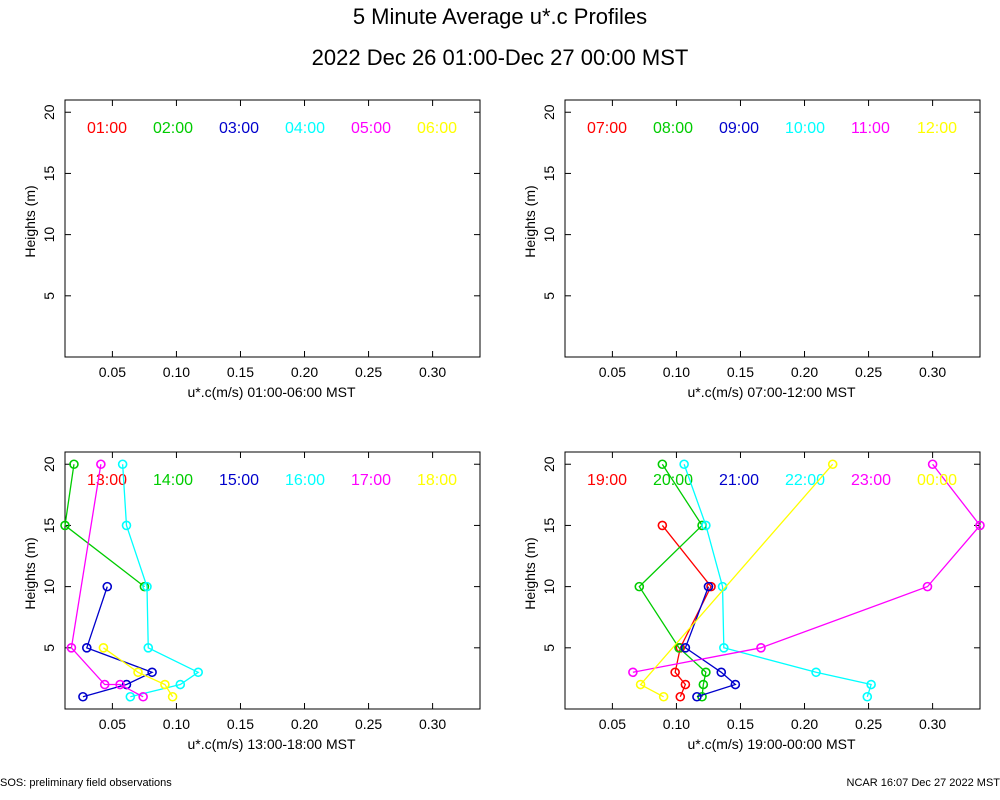 The height and width of the screenshot is (800, 1000). Describe the element at coordinates (173, 128) in the screenshot. I see `legend-entry: 02:00` at that location.